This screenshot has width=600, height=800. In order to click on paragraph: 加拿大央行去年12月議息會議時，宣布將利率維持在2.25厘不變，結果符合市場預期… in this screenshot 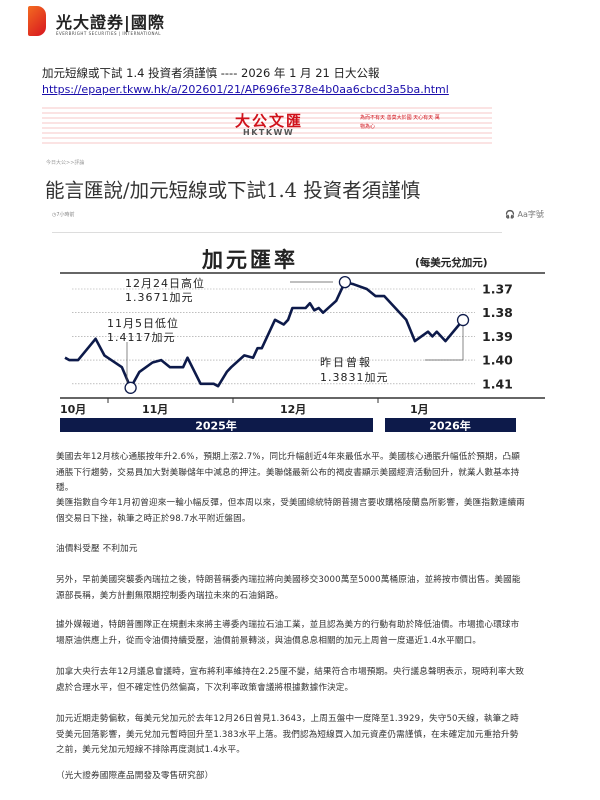, I will do `click(290, 680)`.